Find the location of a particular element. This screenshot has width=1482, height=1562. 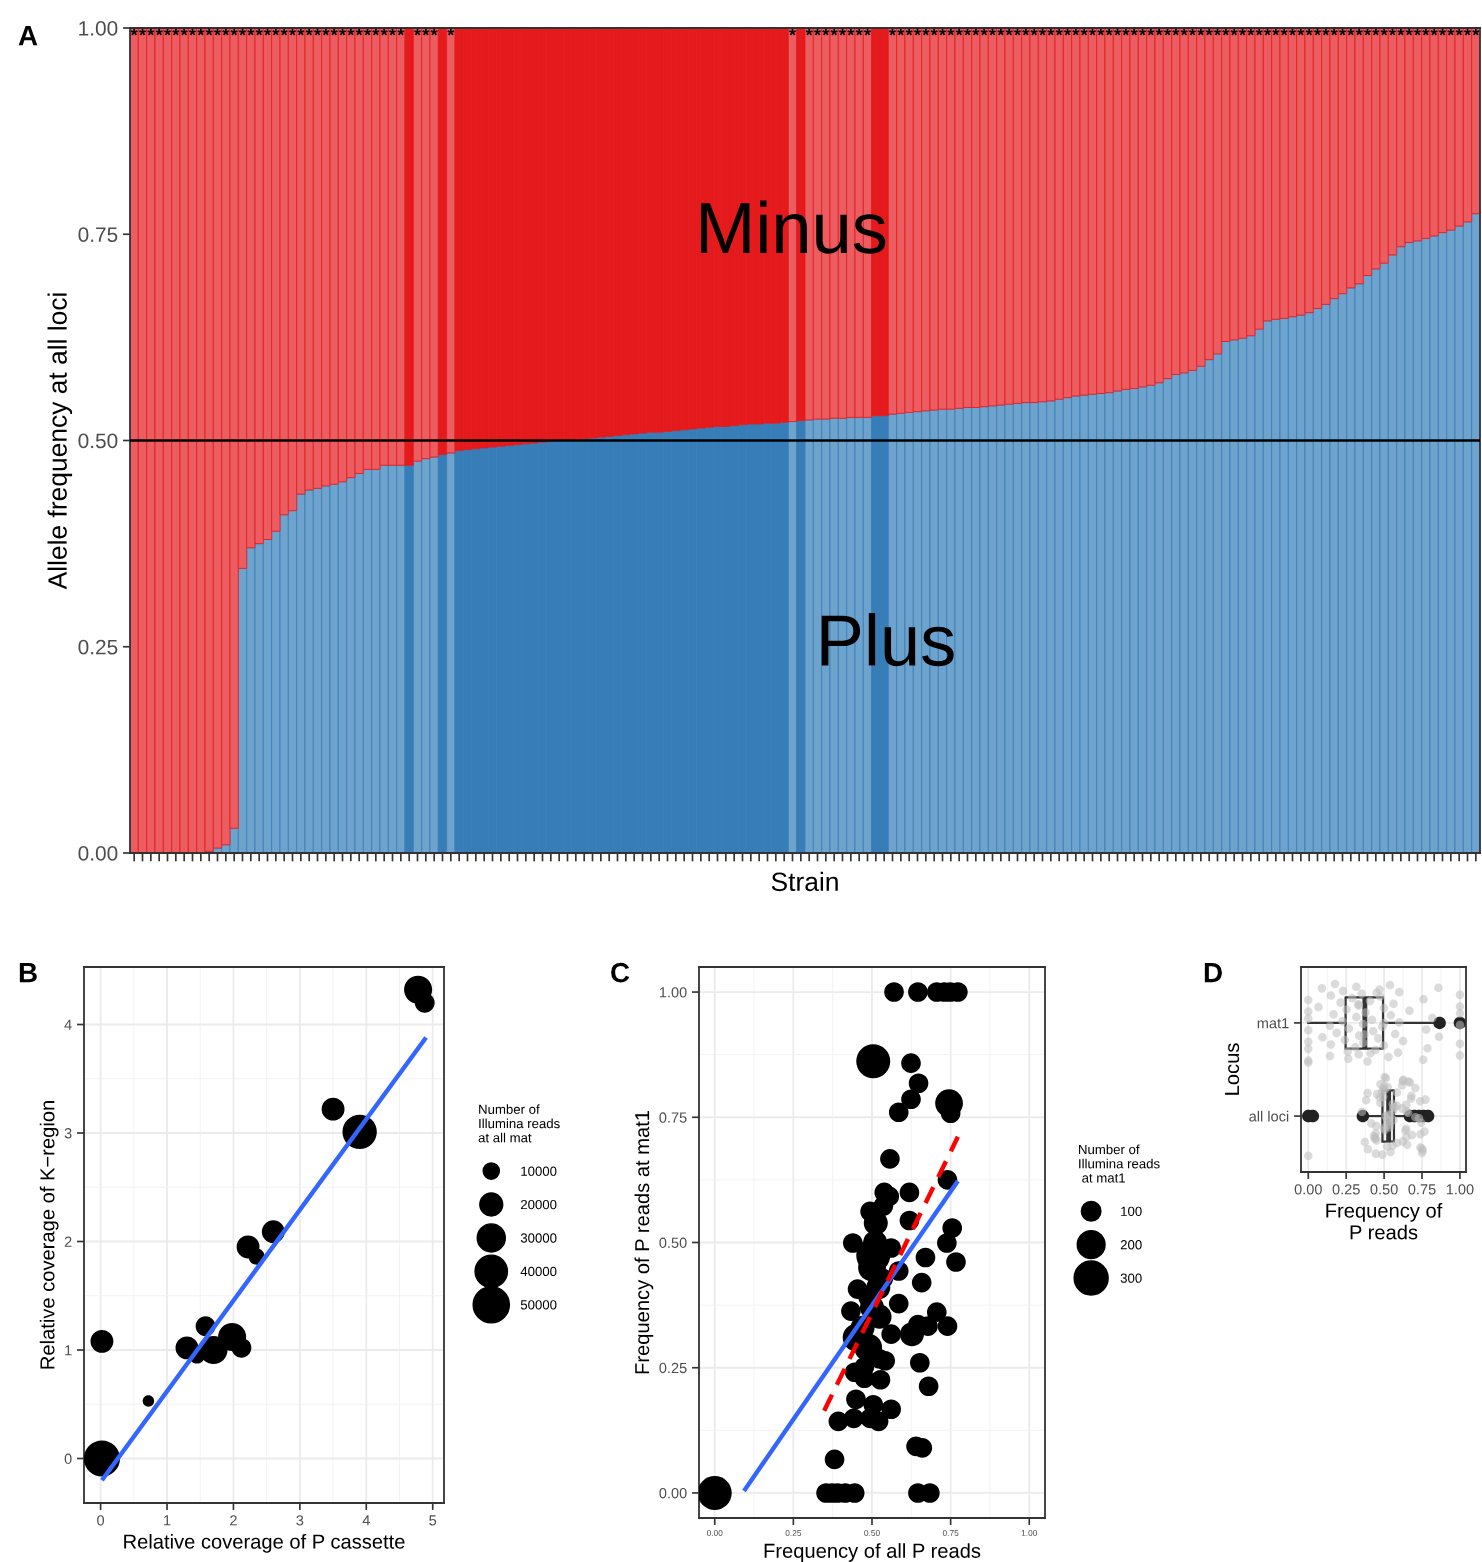

y-axis-title: Locus is located at coordinates (1232, 1069).